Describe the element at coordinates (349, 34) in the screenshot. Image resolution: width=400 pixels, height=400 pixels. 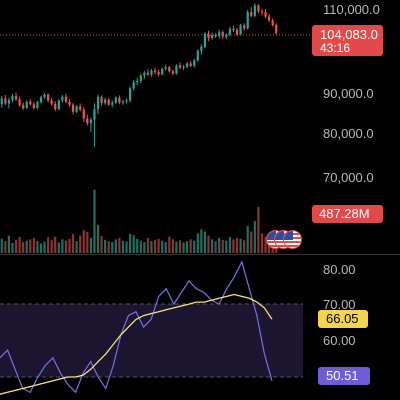
I see `last-price-value: 104,083.0` at that location.